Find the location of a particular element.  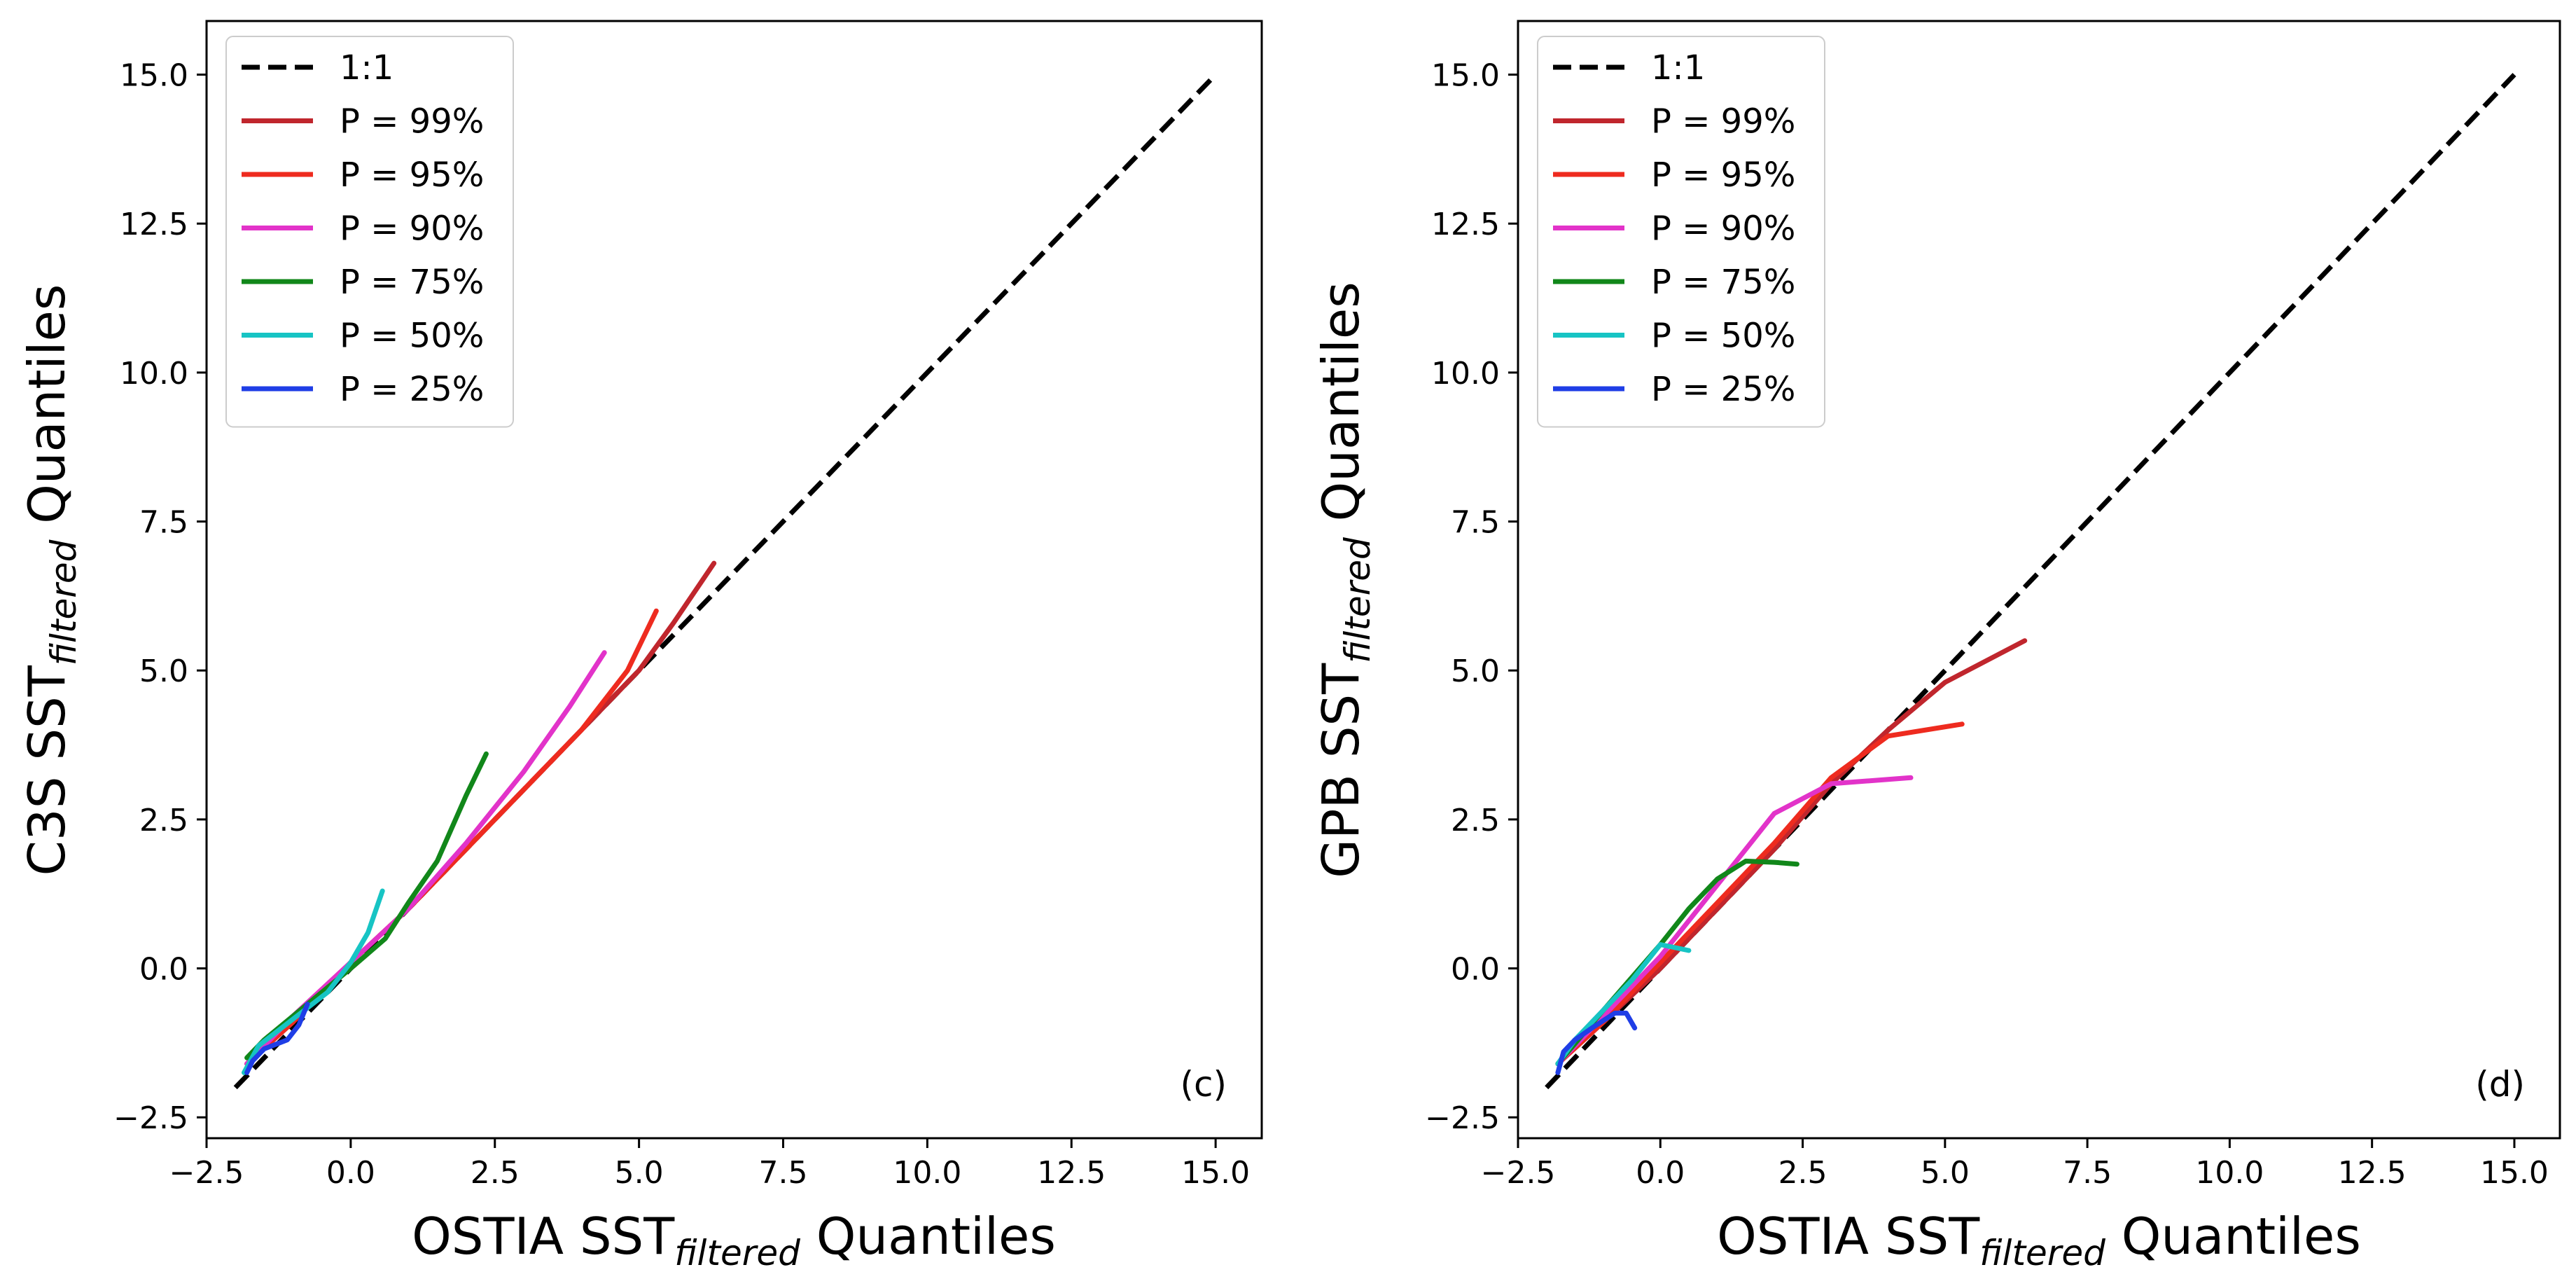

y-axis-label: GPB SSTfiltered Quantiles is located at coordinates (1344, 580).